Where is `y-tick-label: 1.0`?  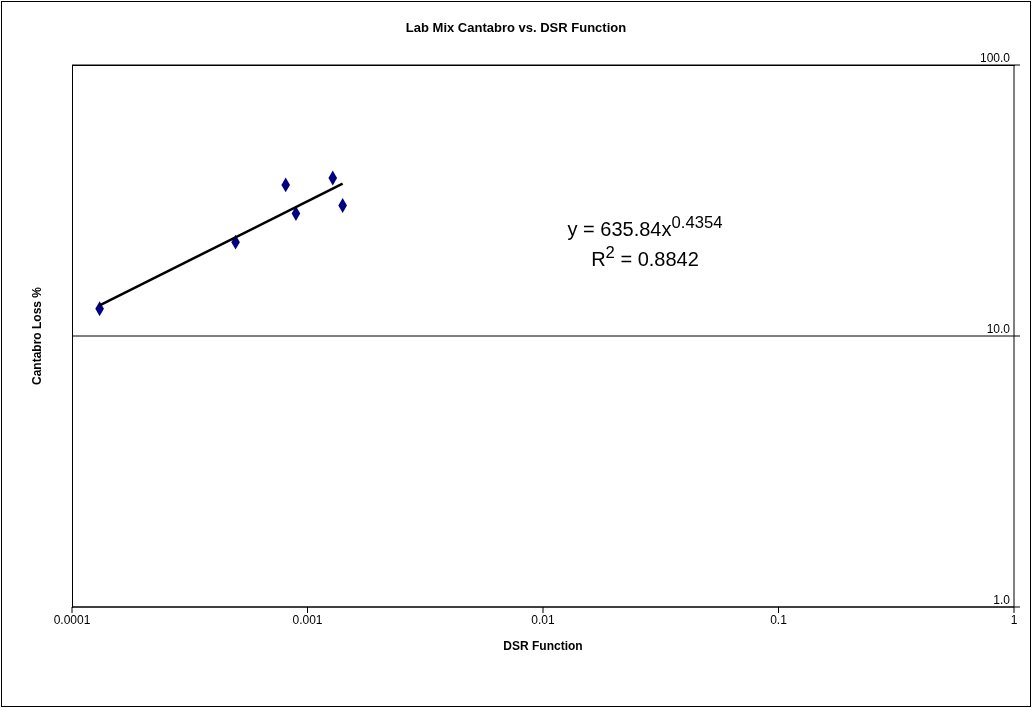 y-tick-label: 1.0 is located at coordinates (1002, 600).